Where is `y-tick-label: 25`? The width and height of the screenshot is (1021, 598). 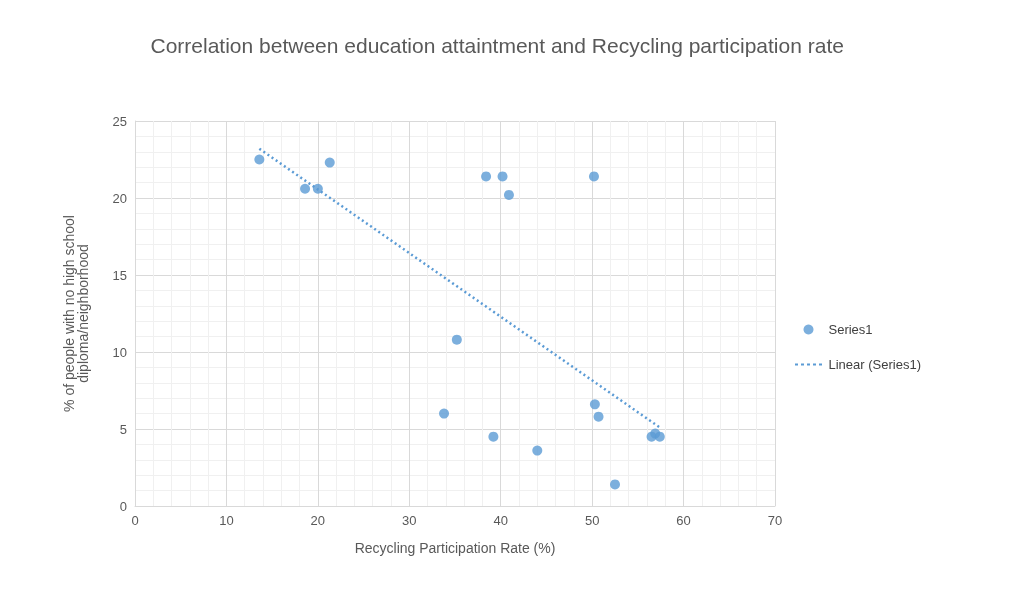
y-tick-label: 25 is located at coordinates (119, 121).